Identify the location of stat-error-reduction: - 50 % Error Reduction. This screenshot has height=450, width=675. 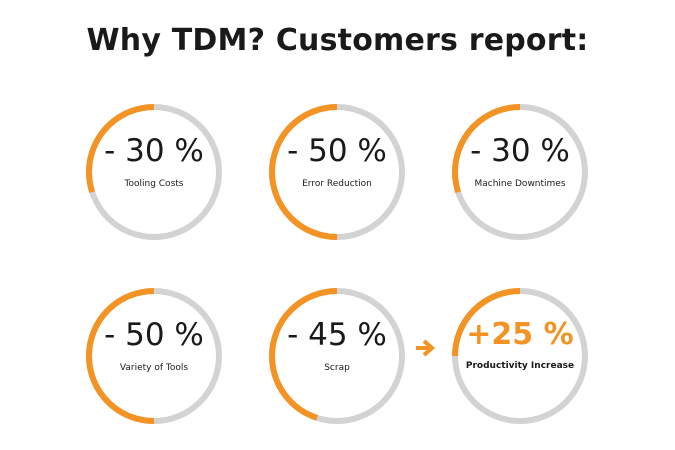
(337, 172).